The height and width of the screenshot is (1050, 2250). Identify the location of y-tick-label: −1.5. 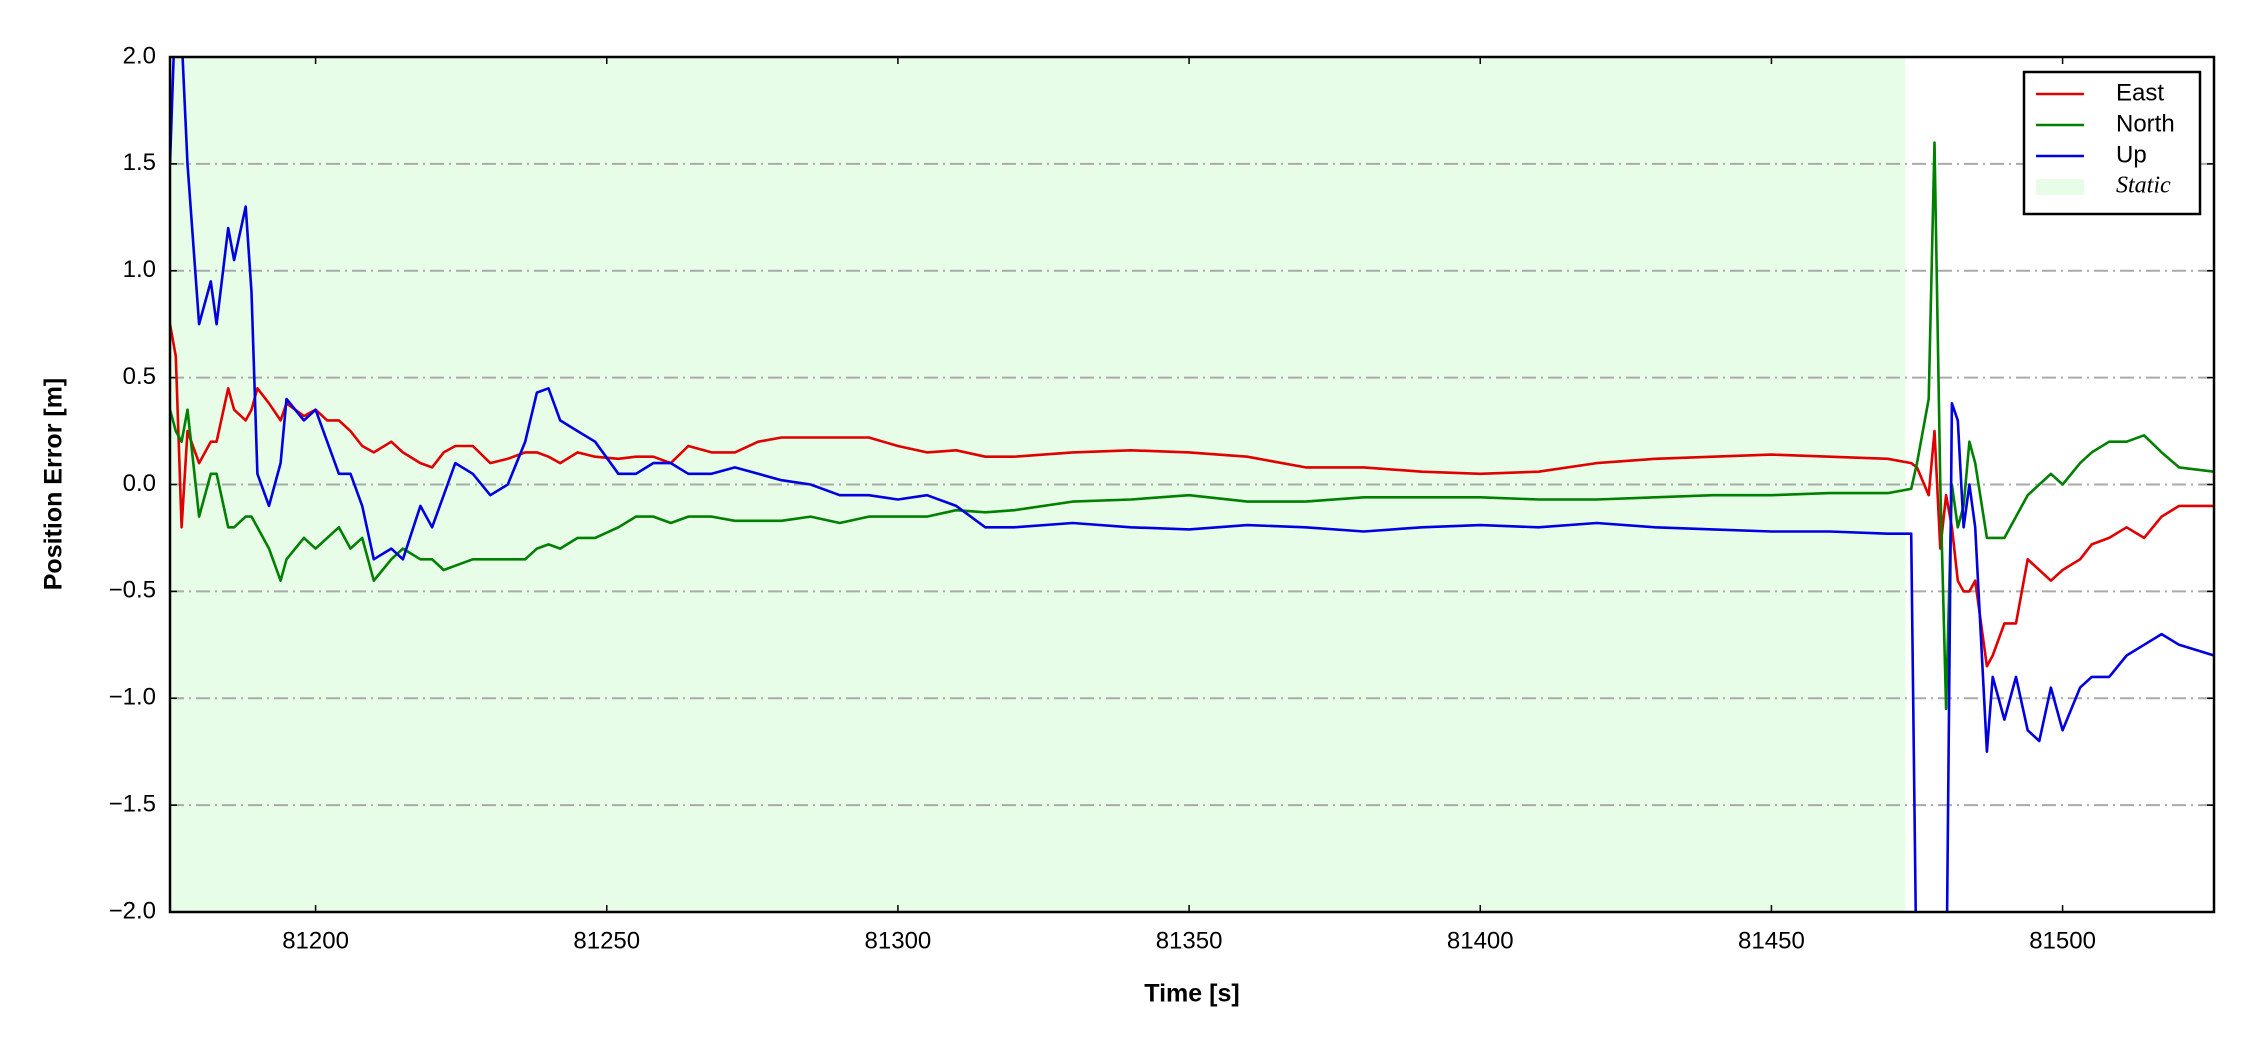
(132, 803).